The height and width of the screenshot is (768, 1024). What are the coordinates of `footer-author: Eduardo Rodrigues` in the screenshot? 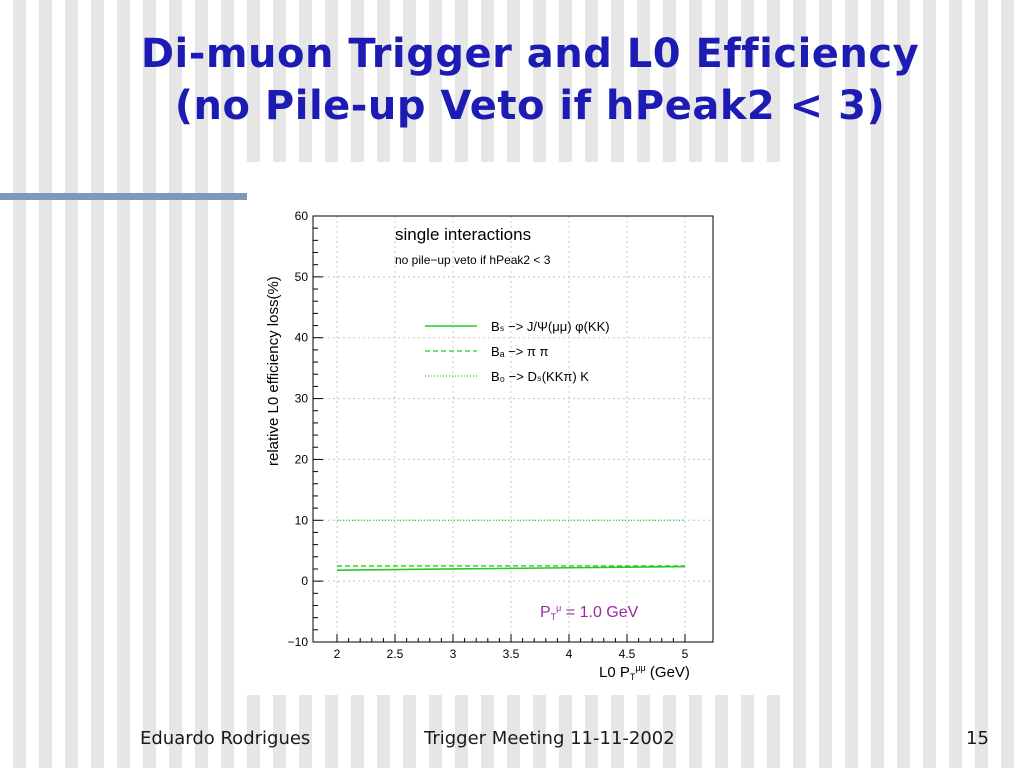 It's located at (225, 738).